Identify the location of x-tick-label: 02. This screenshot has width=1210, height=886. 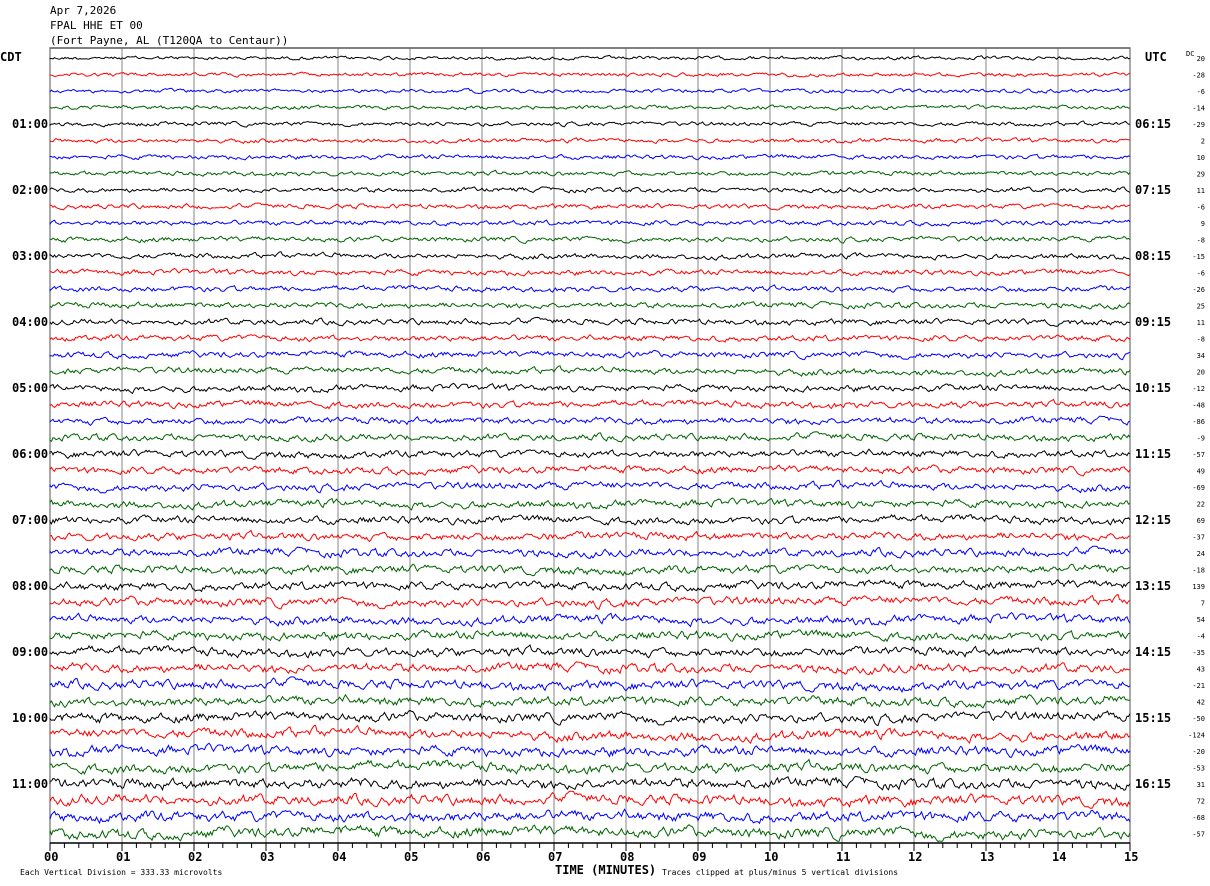
(195, 857).